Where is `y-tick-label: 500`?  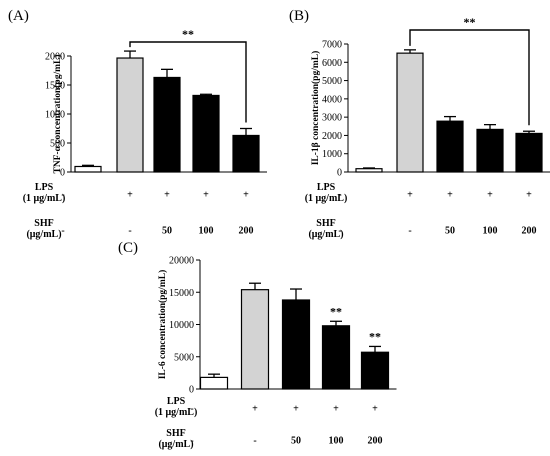
y-tick-label: 500 is located at coordinates (57, 144).